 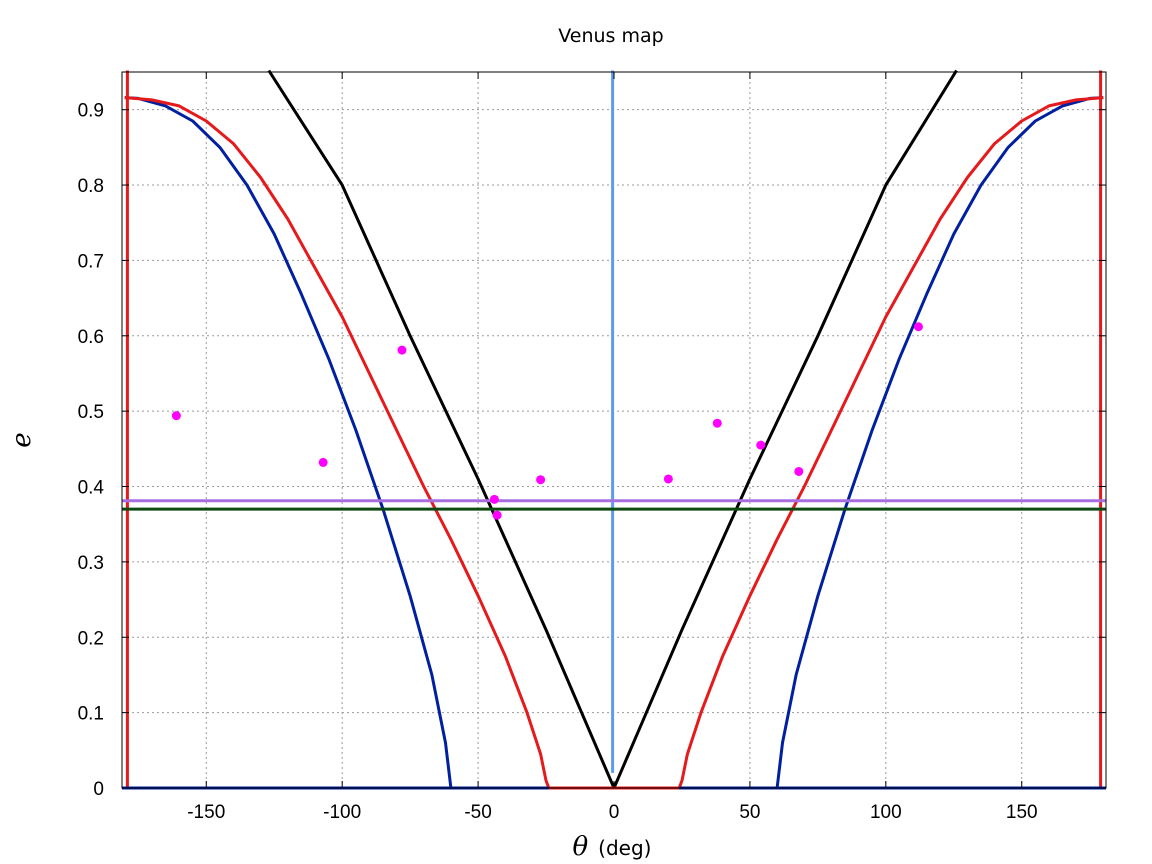 What do you see at coordinates (581, 847) in the screenshot?
I see `x-axis-label-symbol: θ` at bounding box center [581, 847].